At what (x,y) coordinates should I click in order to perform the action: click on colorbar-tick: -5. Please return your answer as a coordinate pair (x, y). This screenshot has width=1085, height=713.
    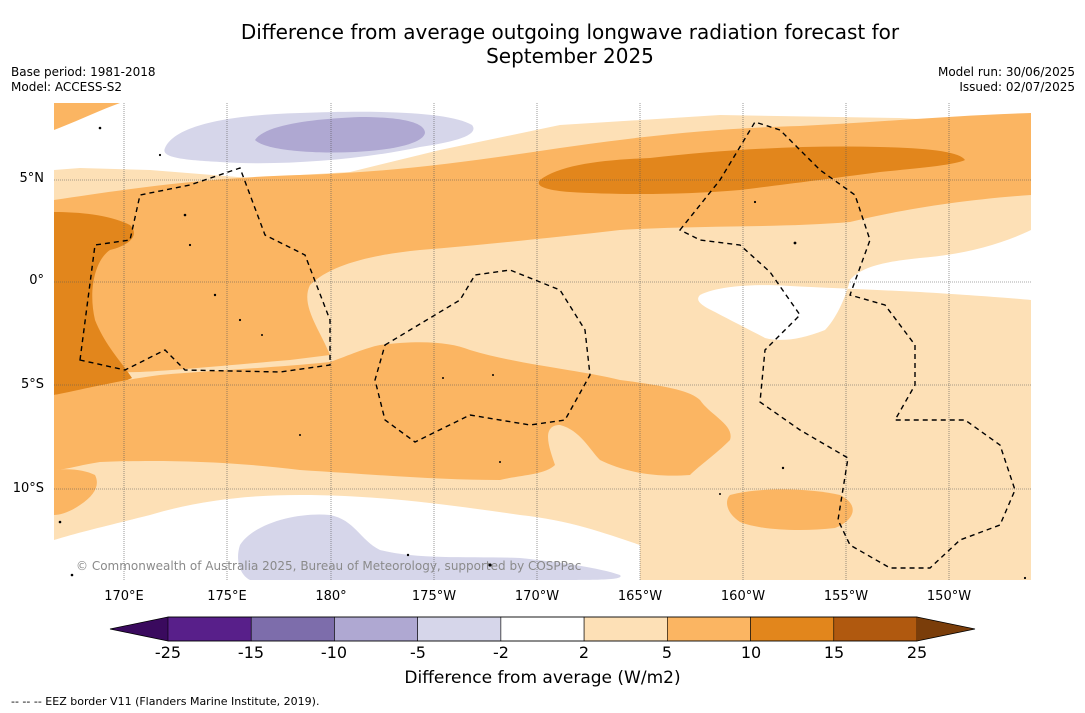
    Looking at the image, I should click on (418, 652).